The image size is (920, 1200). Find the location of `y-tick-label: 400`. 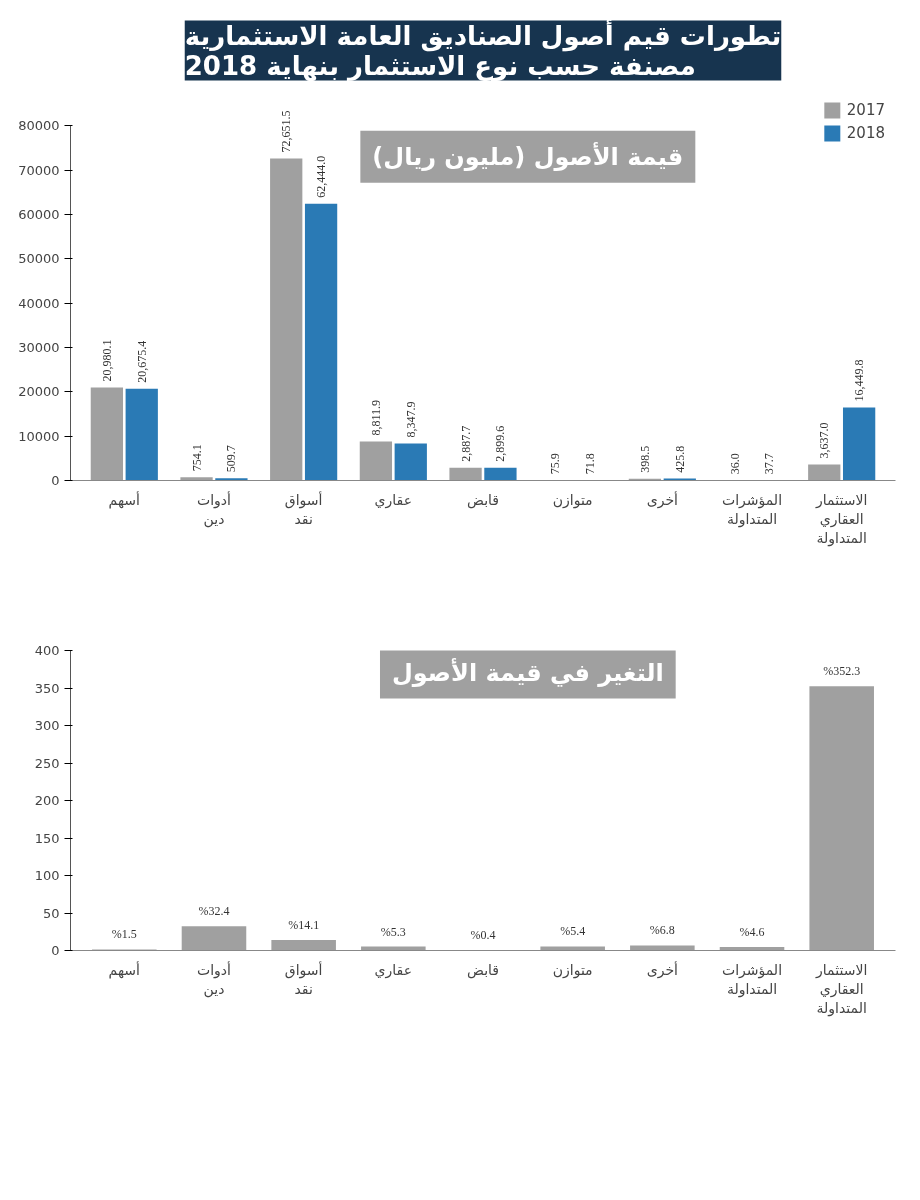

y-tick-label: 400 is located at coordinates (47, 650).